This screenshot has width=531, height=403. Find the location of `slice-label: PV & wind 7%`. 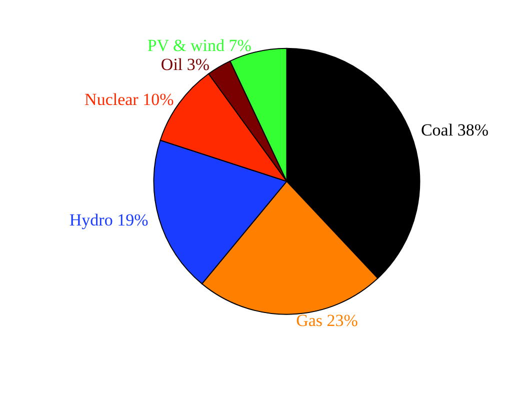

slice-label: PV & wind 7% is located at coordinates (199, 46).